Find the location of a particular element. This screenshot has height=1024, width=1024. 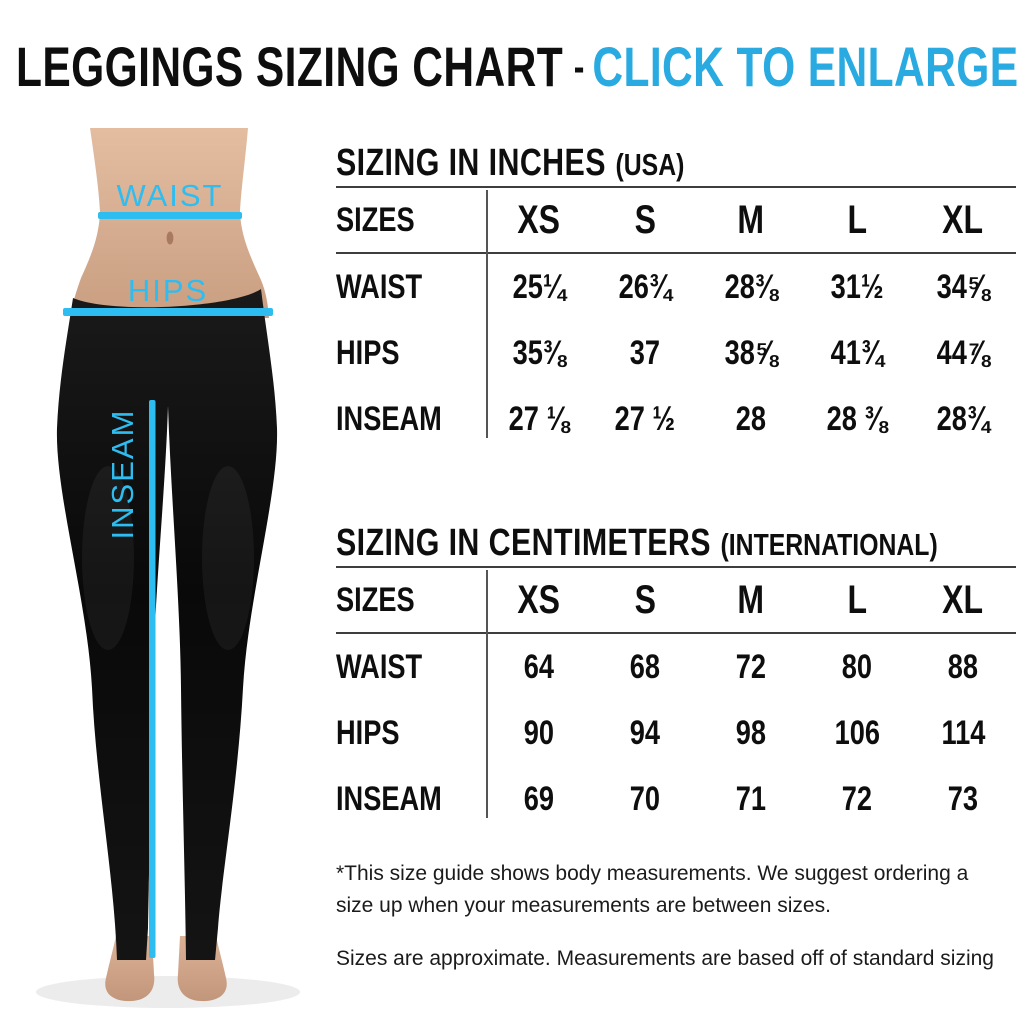

table-row-inseam: INSEAM 69 70 71 72 73 is located at coordinates (676, 799).